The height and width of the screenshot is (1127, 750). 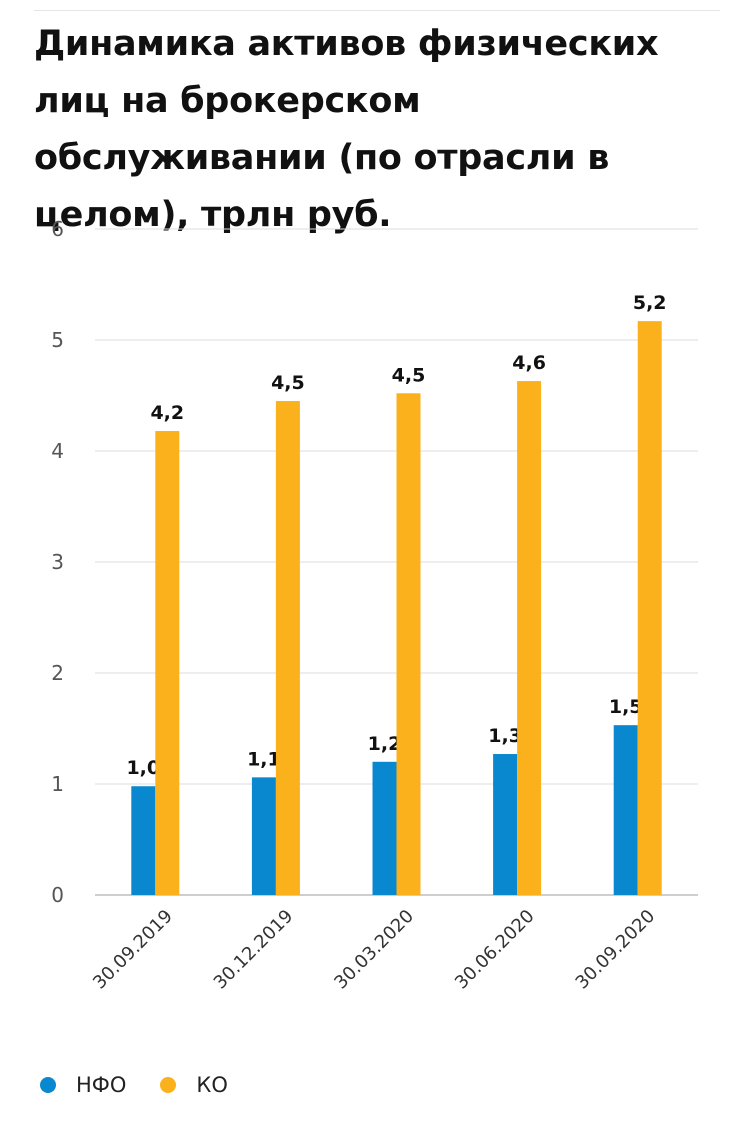 I want to click on y-tick-label: 0, so click(x=57, y=895).